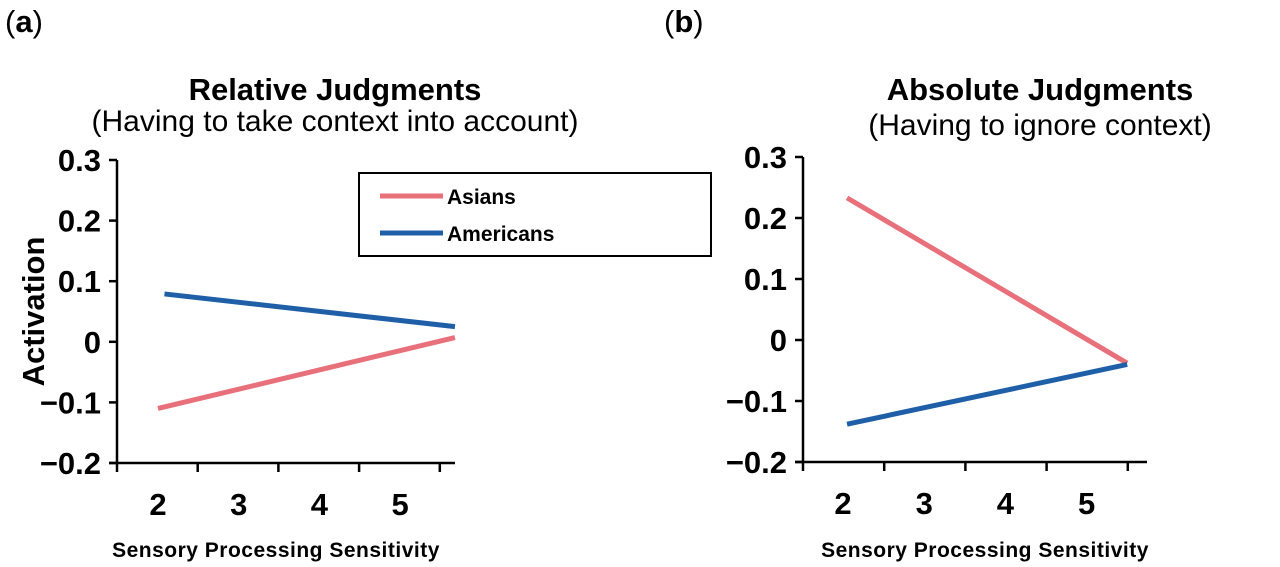  Describe the element at coordinates (1040, 125) in the screenshot. I see `chart-subtitle: (Having to ignore context)` at that location.